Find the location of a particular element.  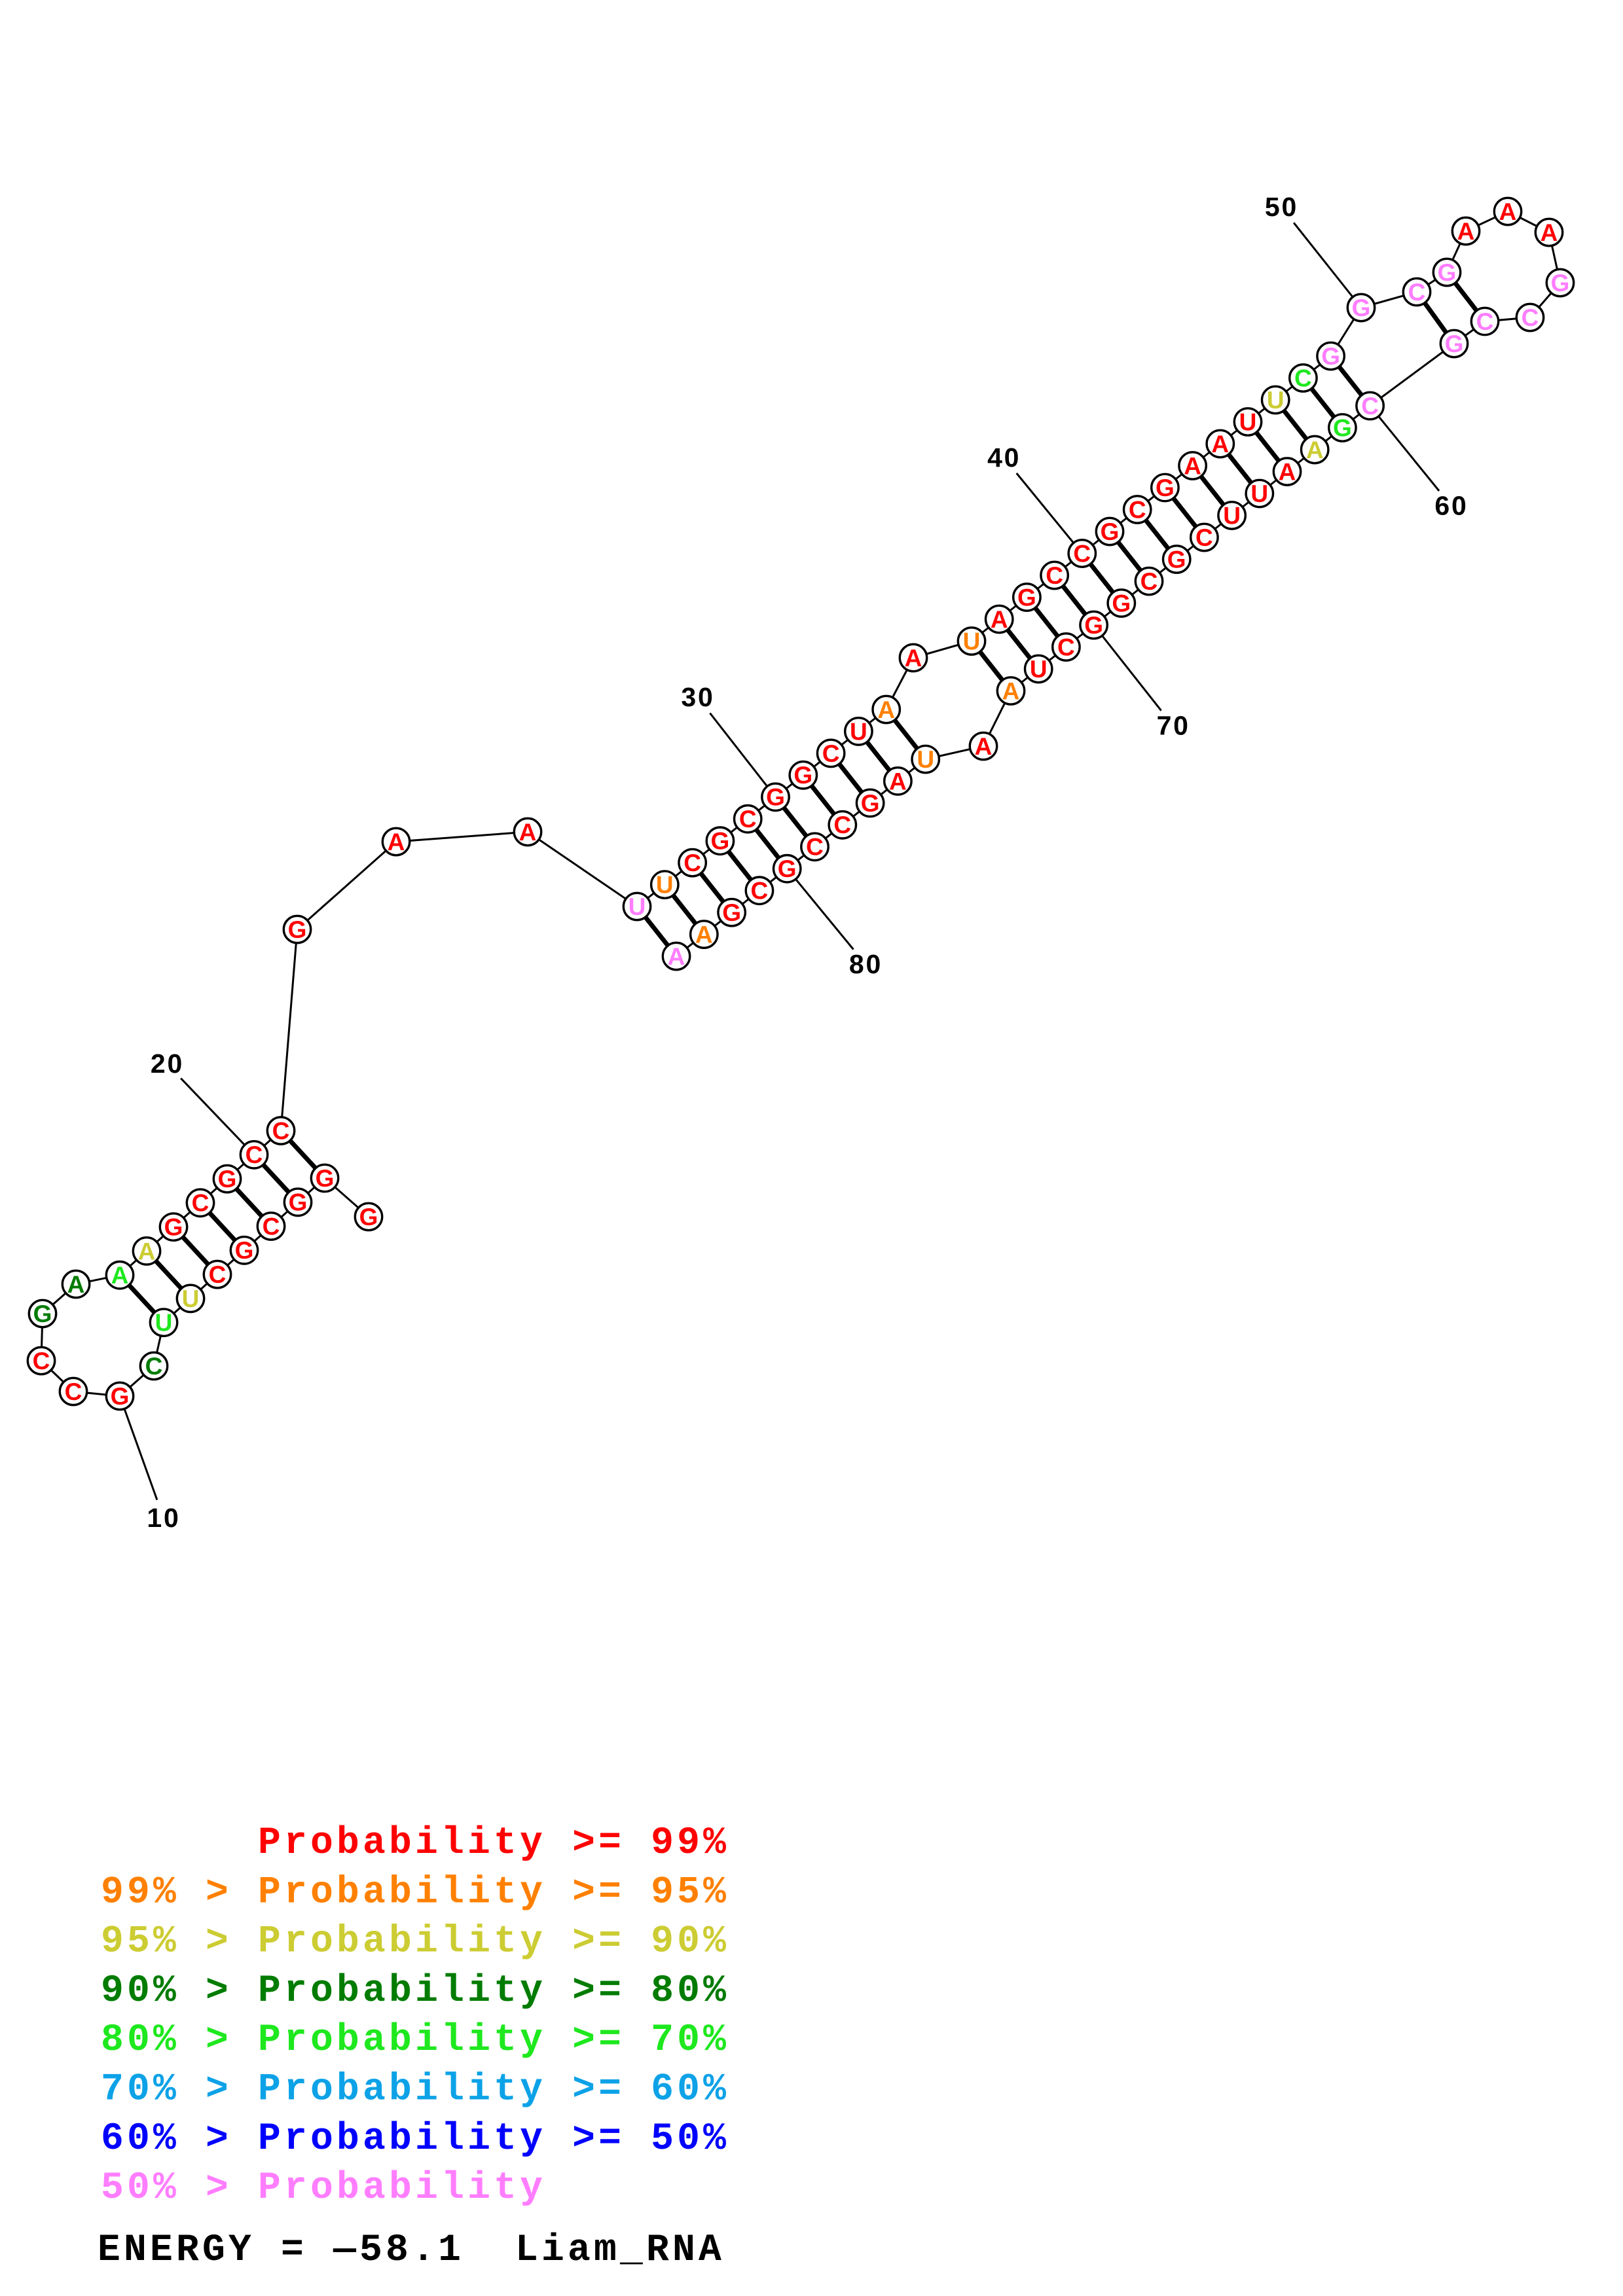

svg-text: 30 is located at coordinates (697, 697).